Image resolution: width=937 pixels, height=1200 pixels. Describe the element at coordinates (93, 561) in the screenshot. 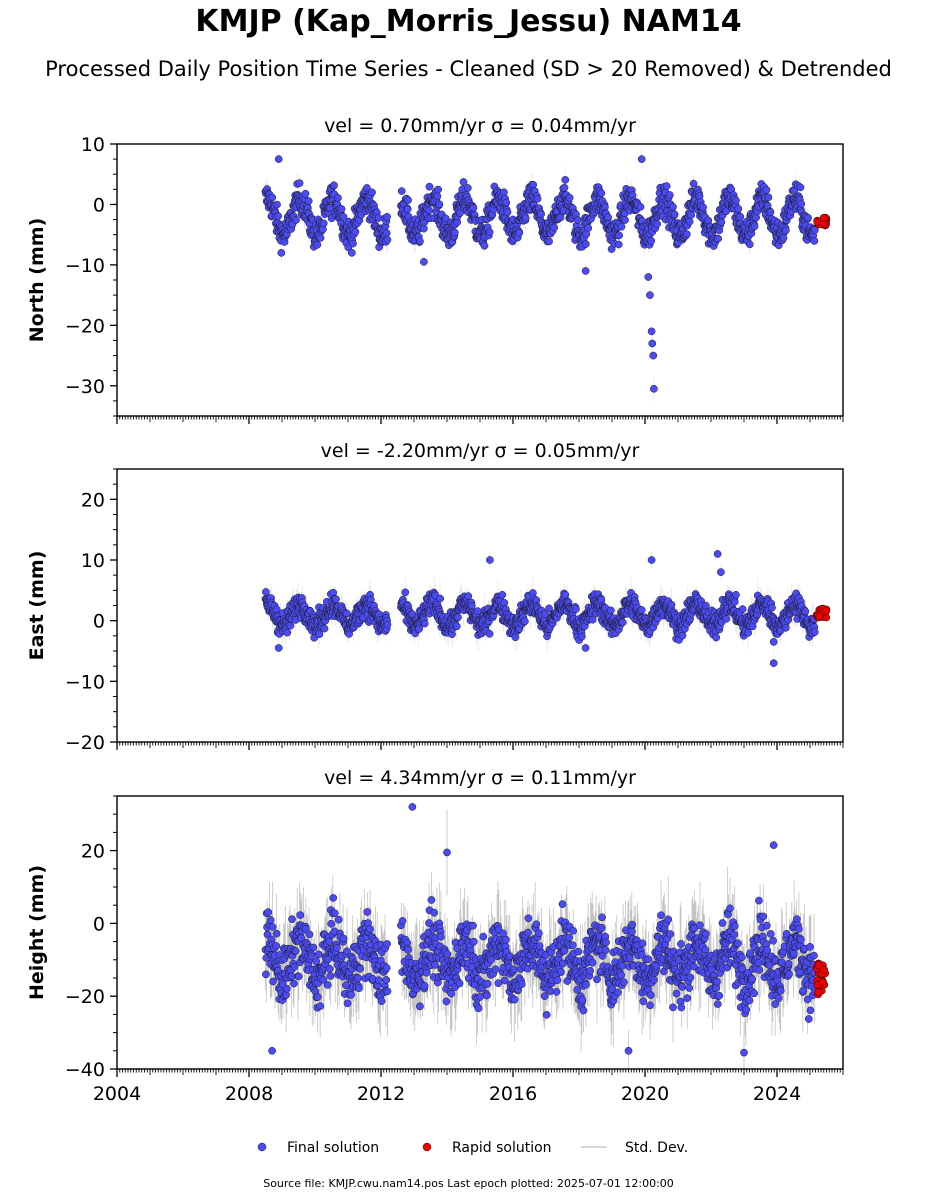

I see `y-tick-label: 10` at that location.